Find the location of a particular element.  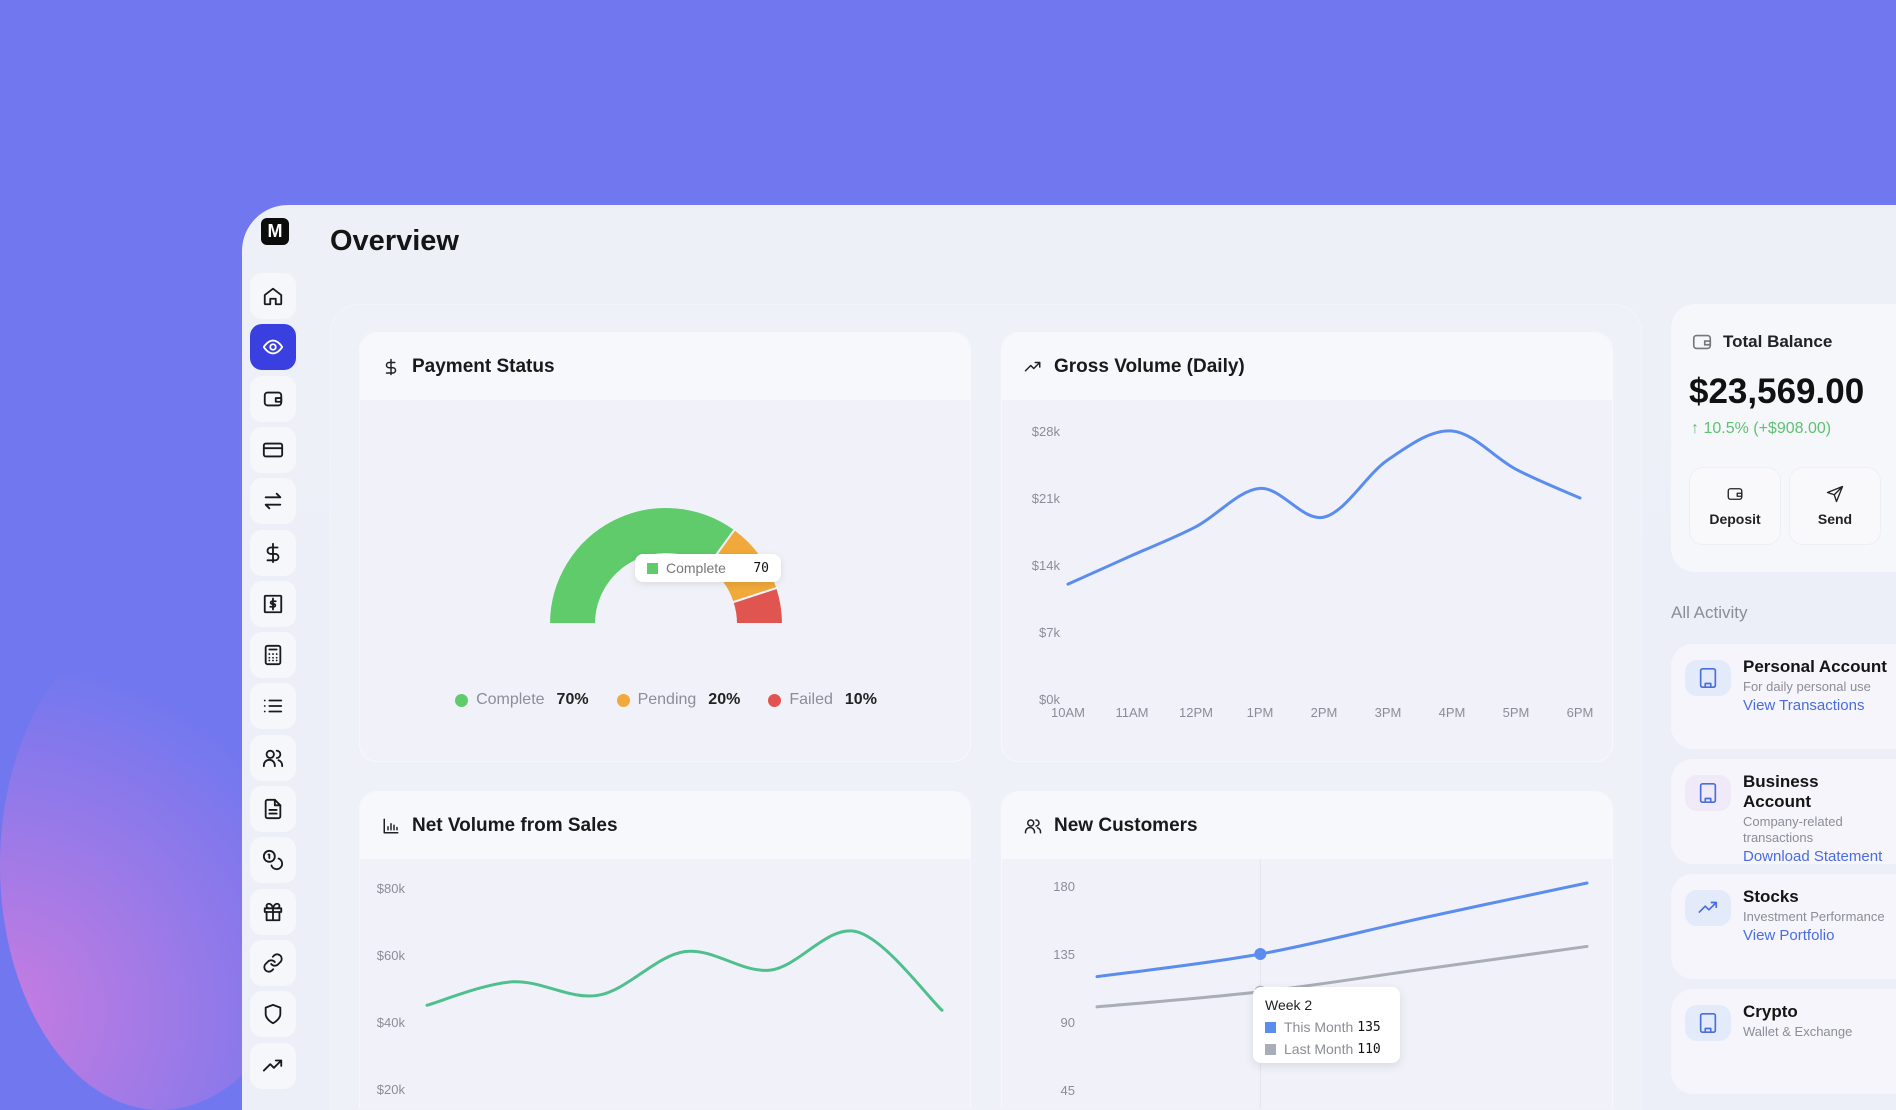

gauge-segment-failed is located at coordinates (758, 605).